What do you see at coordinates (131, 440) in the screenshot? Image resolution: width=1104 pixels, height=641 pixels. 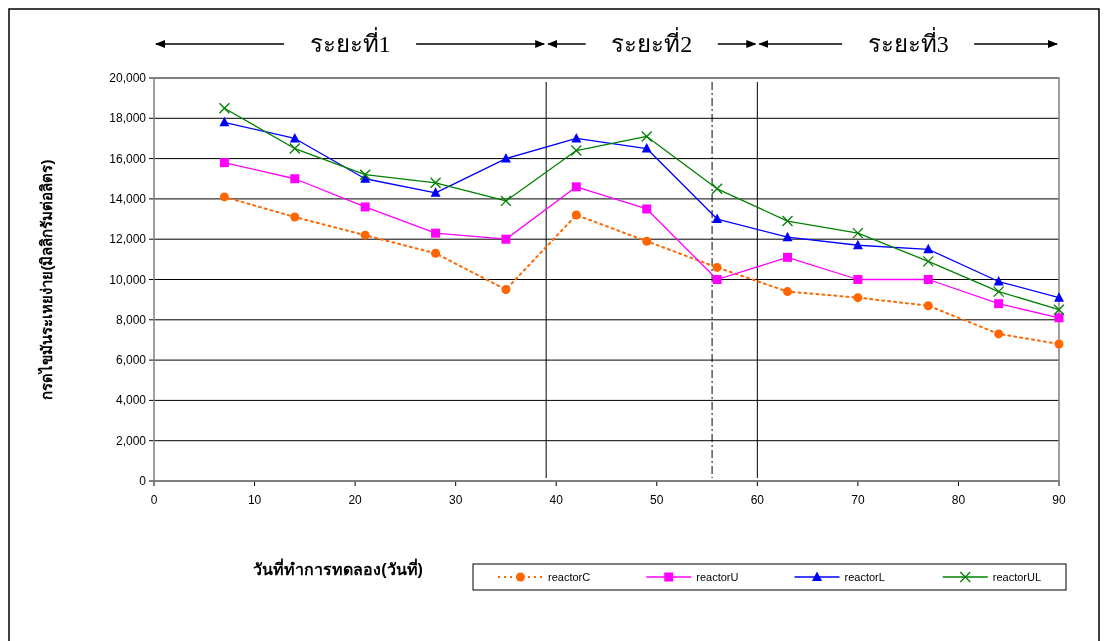 I see `y-tick-label: 2,000` at bounding box center [131, 440].